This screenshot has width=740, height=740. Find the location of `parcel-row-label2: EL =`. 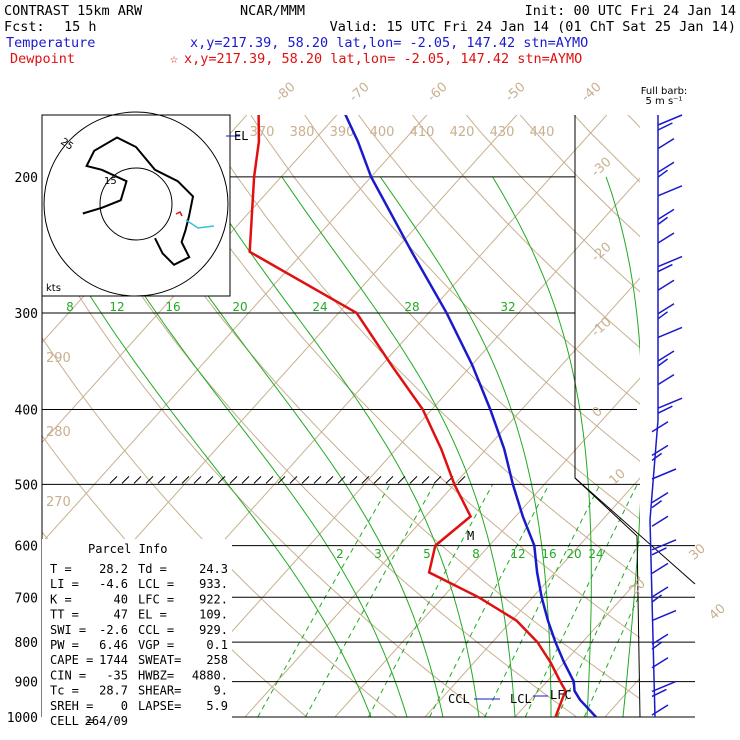

parcel-row-label2: EL = is located at coordinates (152, 615).